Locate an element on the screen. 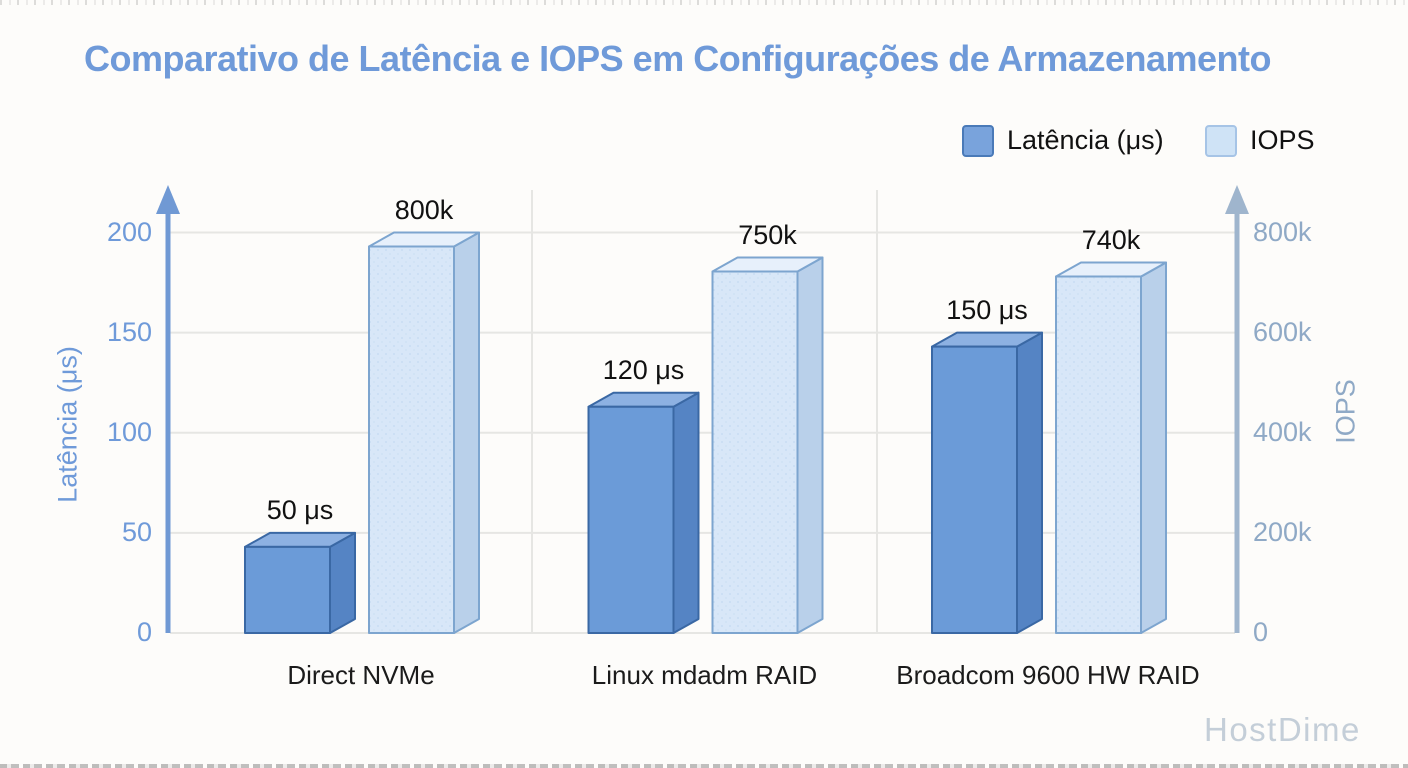  right-axis-arrow-icon is located at coordinates (1237, 199).